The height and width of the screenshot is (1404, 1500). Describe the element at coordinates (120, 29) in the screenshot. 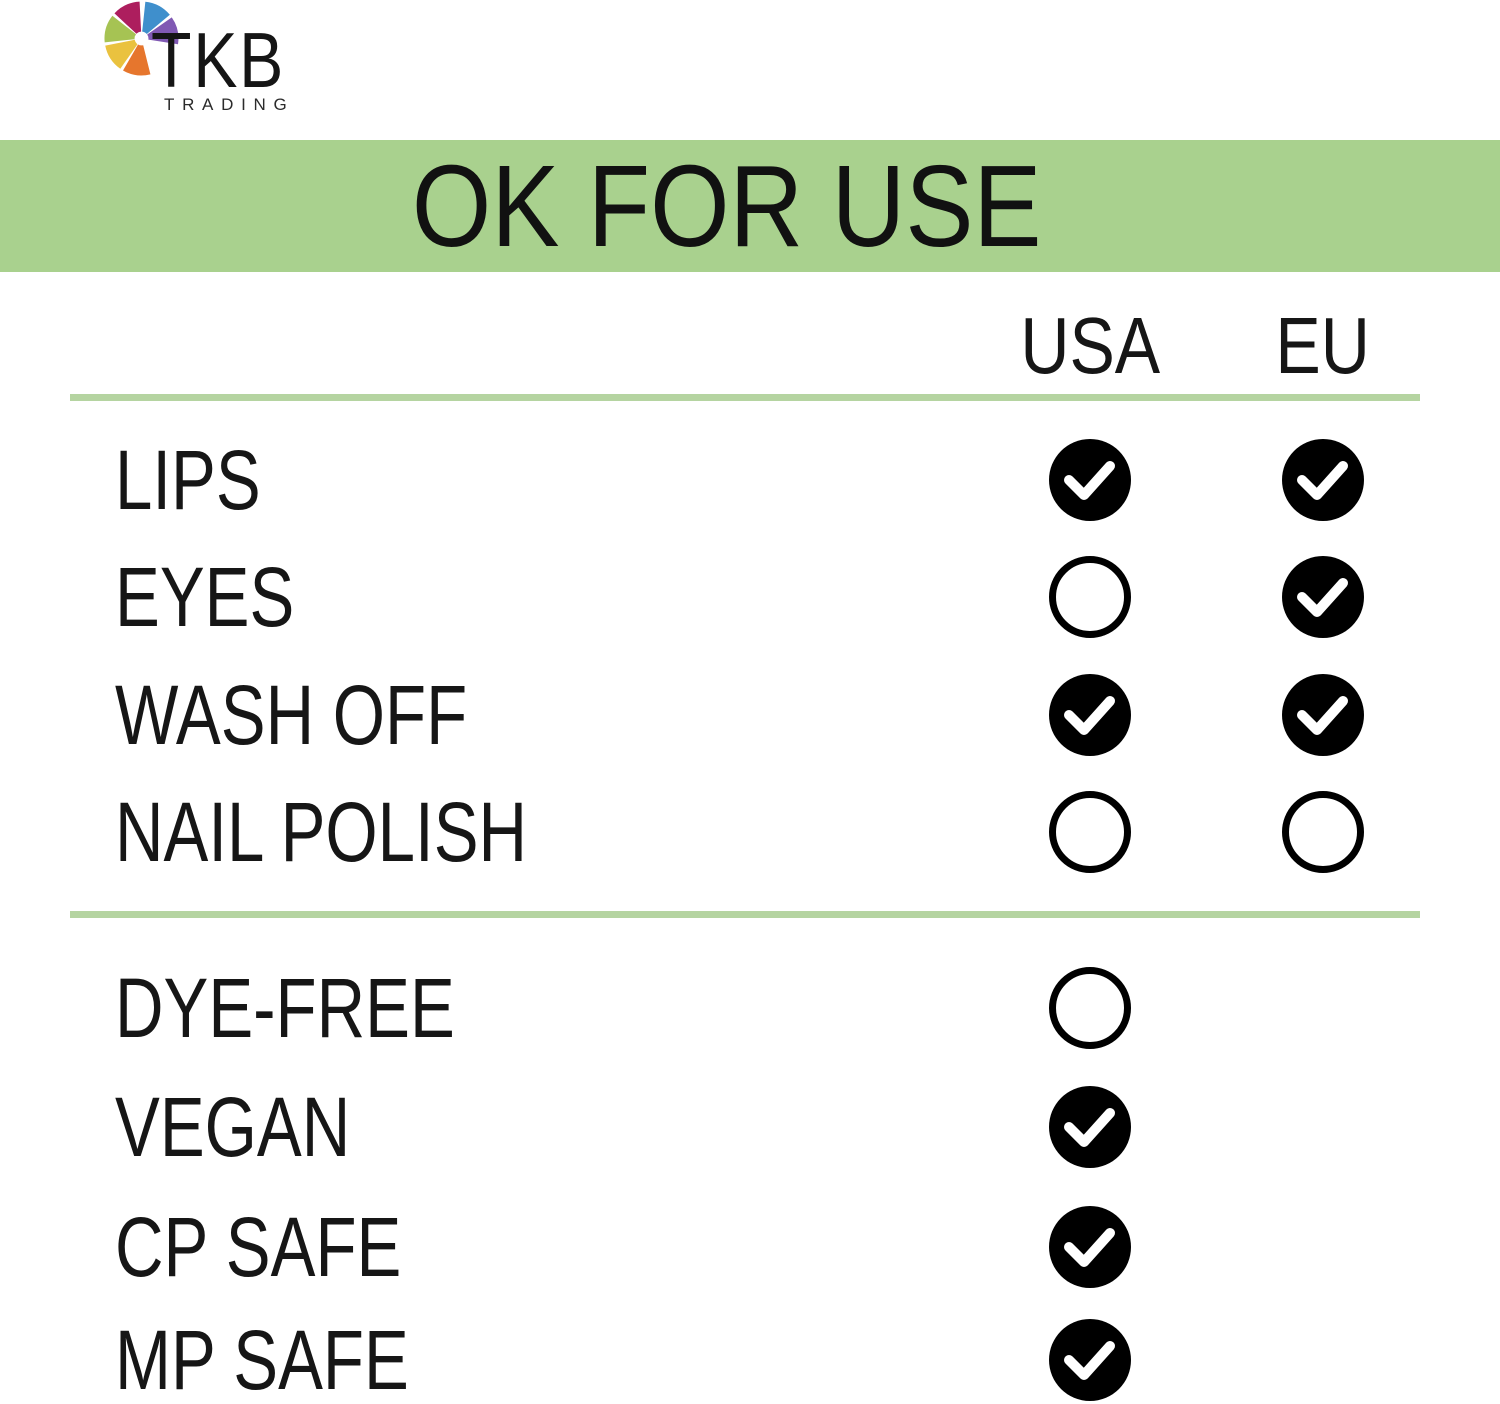

I see `pinwheel-wedge-green` at that location.